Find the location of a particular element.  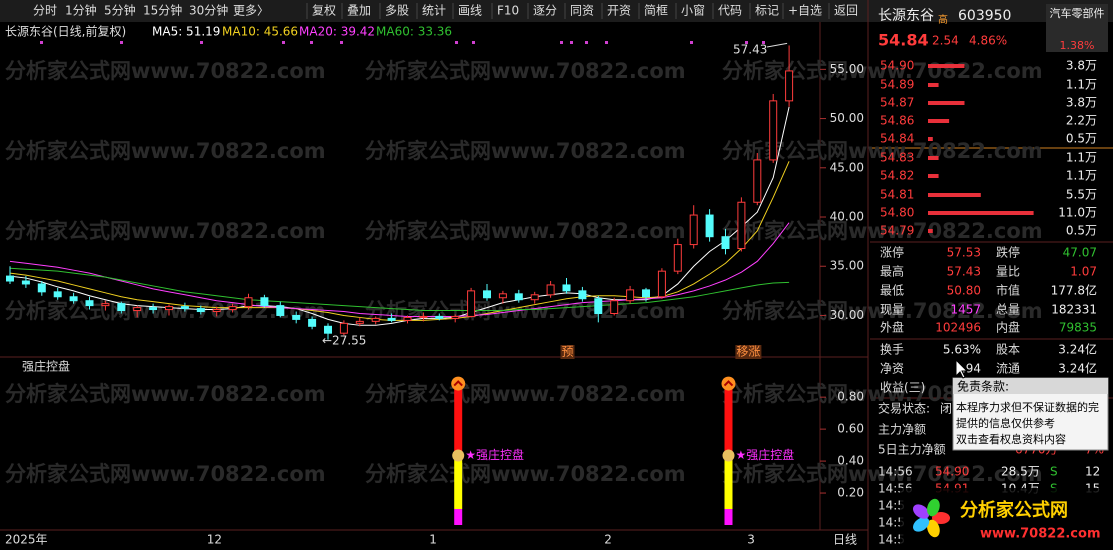

ma-line is located at coordinates (399, 289).